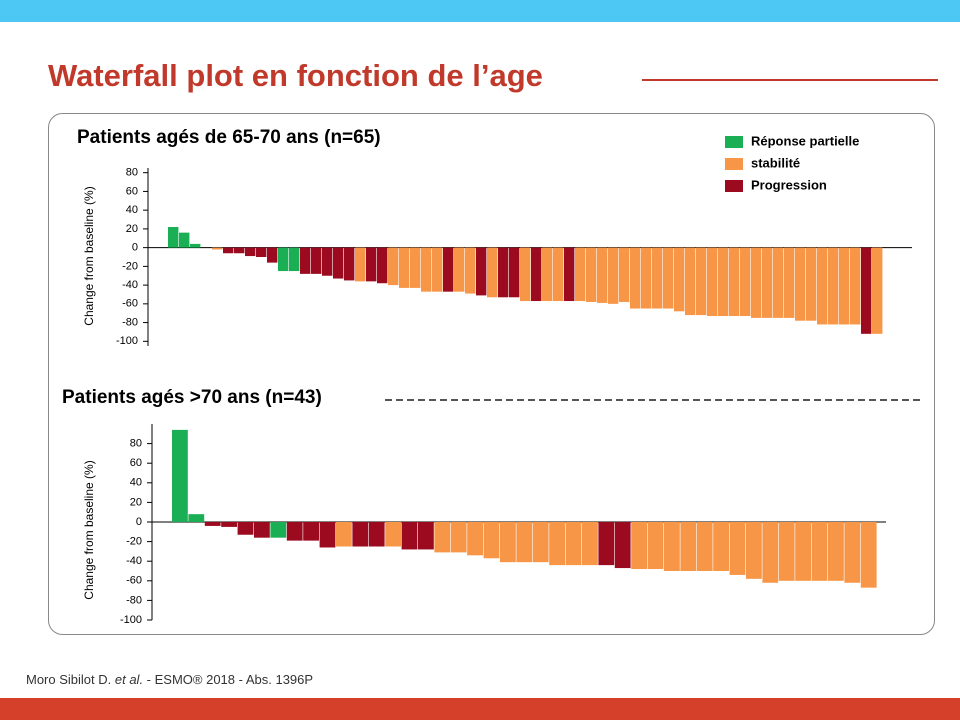 Image resolution: width=960 pixels, height=725 pixels. I want to click on legend-label: Progression, so click(789, 184).